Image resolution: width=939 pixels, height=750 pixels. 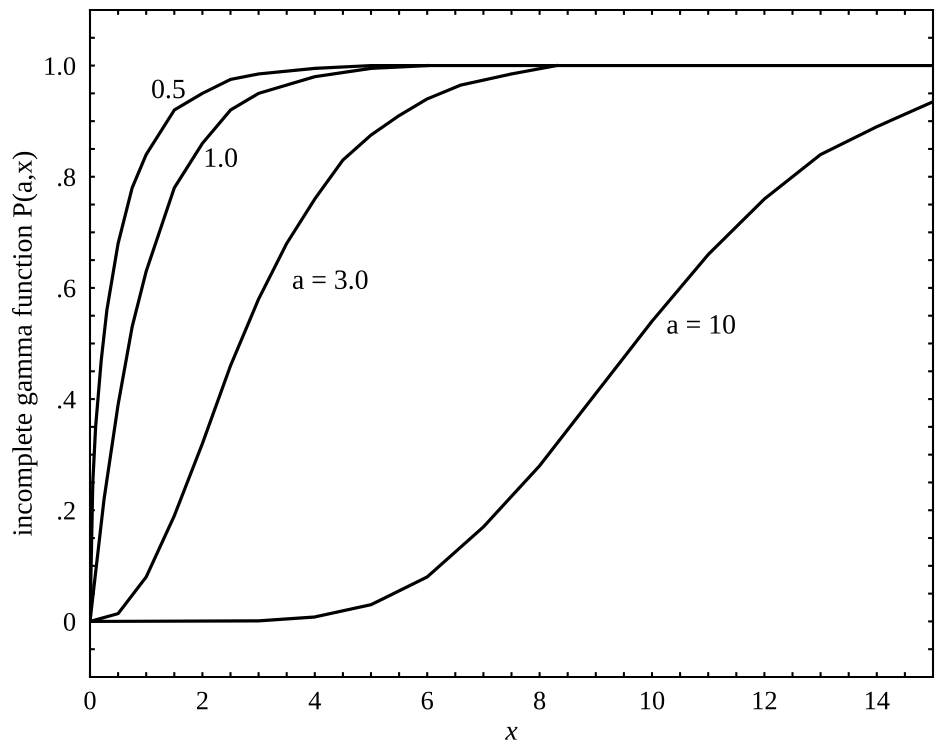 What do you see at coordinates (202, 701) in the screenshot?
I see `x-tick-label: 2` at bounding box center [202, 701].